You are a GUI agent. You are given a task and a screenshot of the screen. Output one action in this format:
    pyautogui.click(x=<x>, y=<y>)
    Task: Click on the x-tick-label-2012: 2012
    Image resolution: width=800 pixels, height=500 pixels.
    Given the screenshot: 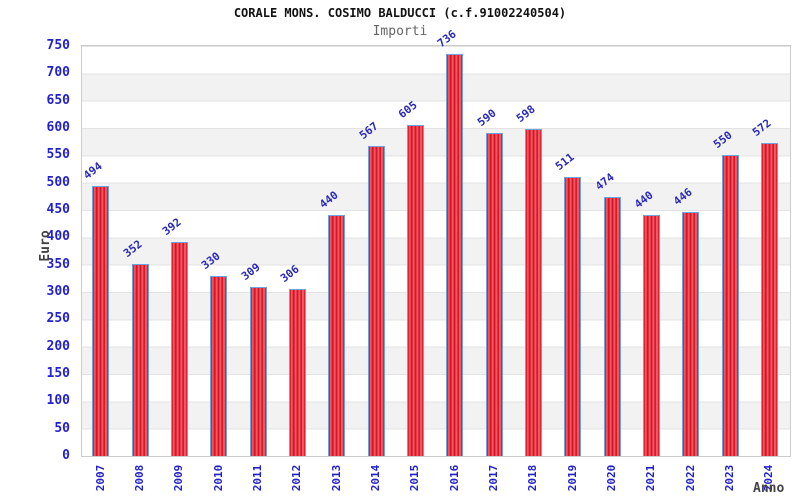 What is the action you would take?
    pyautogui.click(x=297, y=478)
    